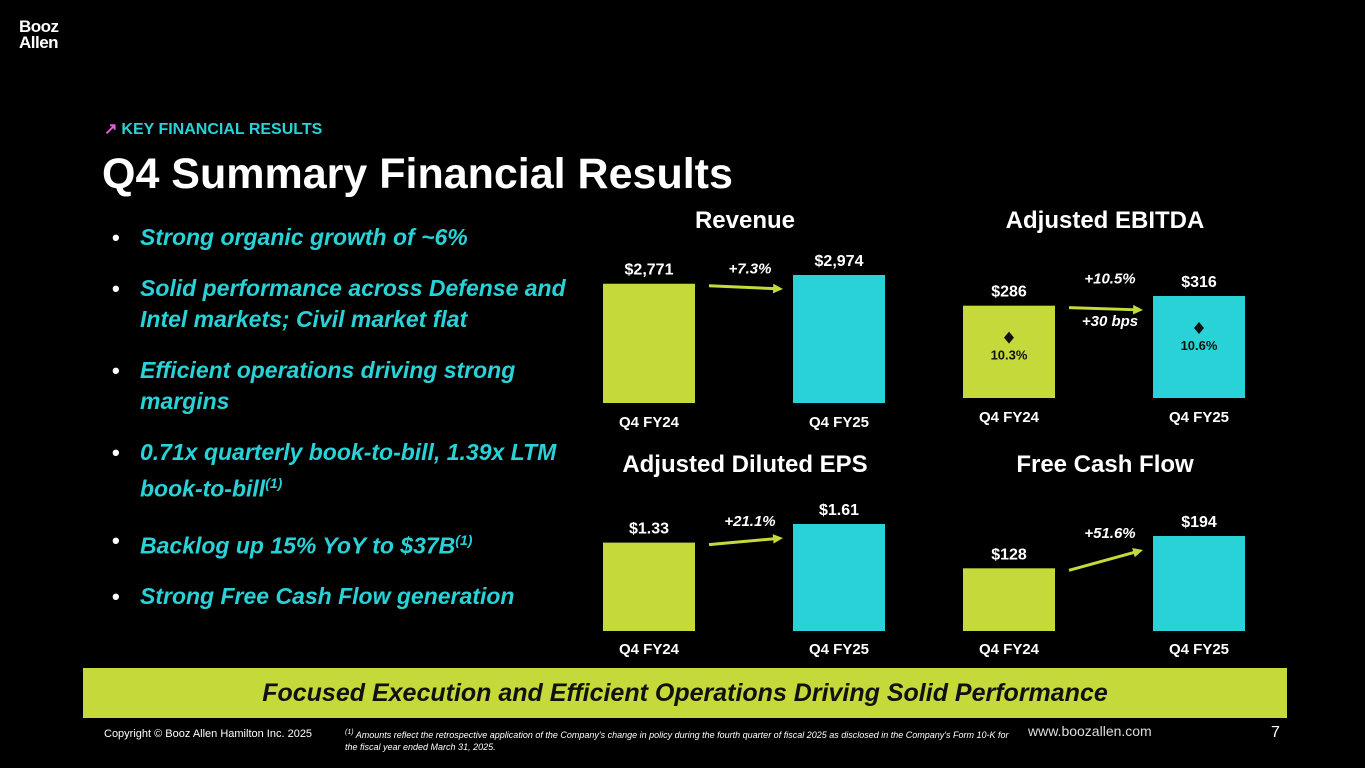 The image size is (1365, 768). I want to click on growth-label: +10.5%, so click(1109, 279).